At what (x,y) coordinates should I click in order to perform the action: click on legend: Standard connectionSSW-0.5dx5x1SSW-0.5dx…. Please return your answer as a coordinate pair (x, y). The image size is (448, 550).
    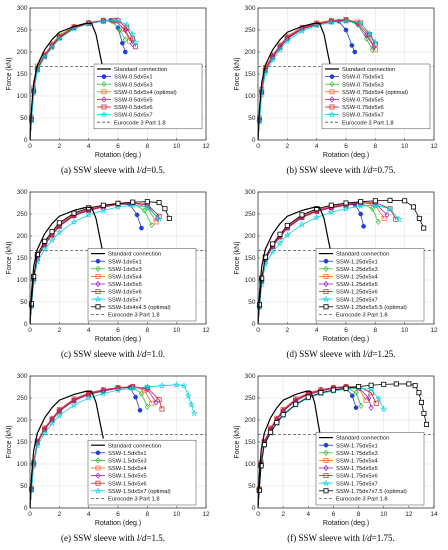
    Looking at the image, I should click on (148, 96).